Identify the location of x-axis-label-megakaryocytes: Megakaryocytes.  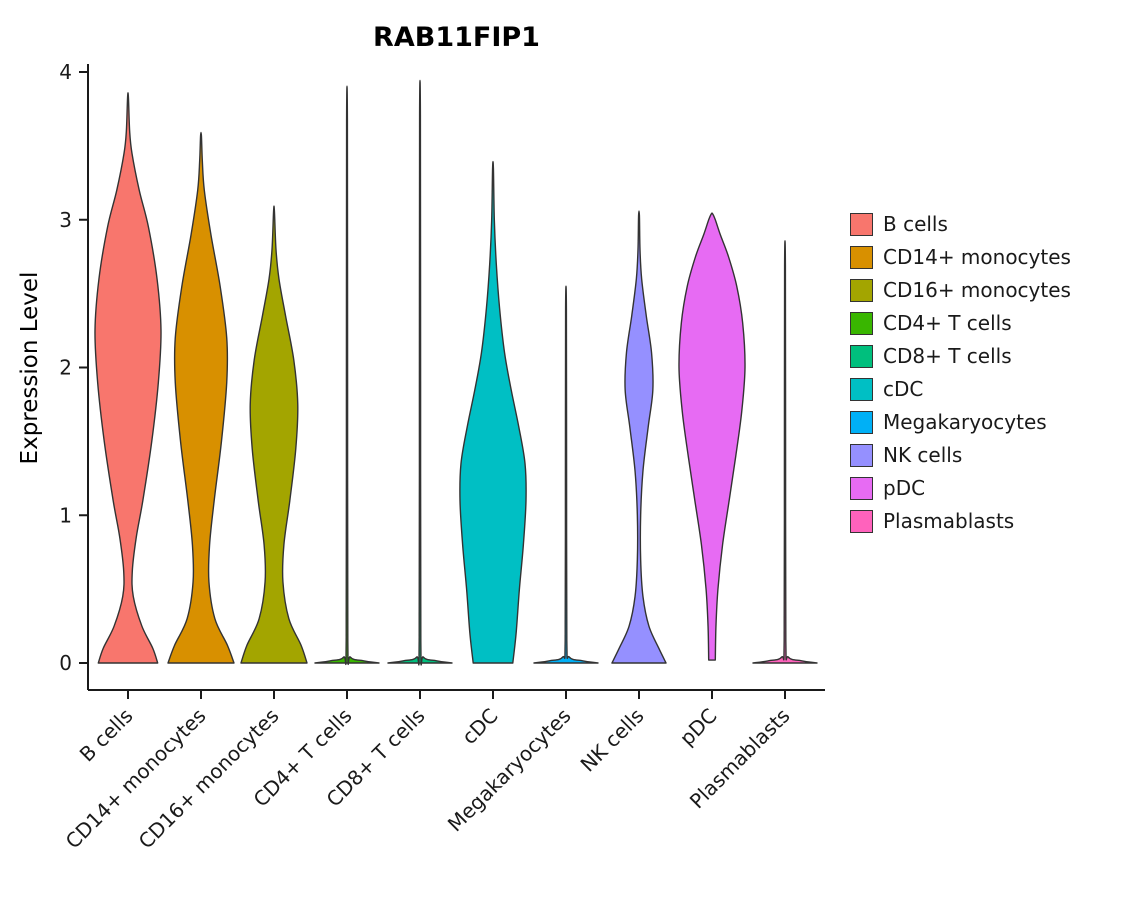
(509, 770).